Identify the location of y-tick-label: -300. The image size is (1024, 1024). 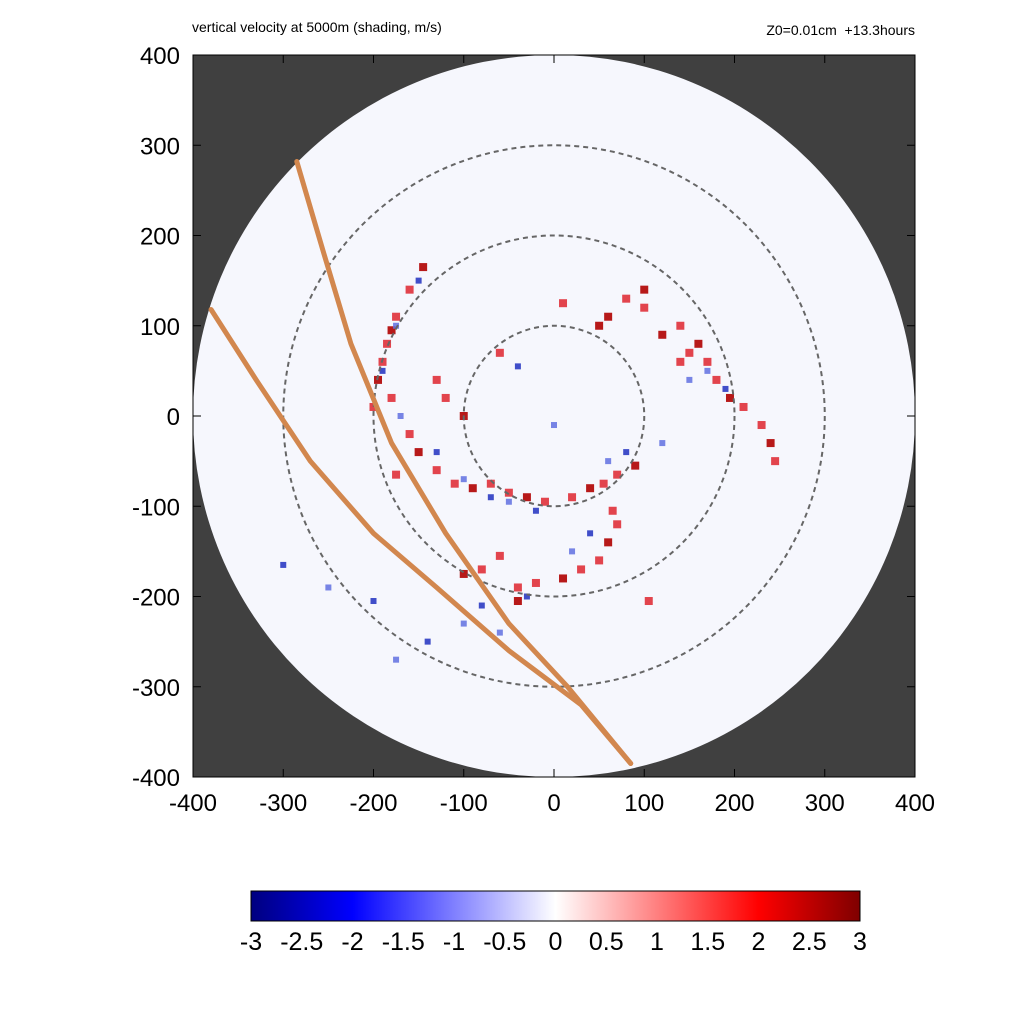
(156, 688).